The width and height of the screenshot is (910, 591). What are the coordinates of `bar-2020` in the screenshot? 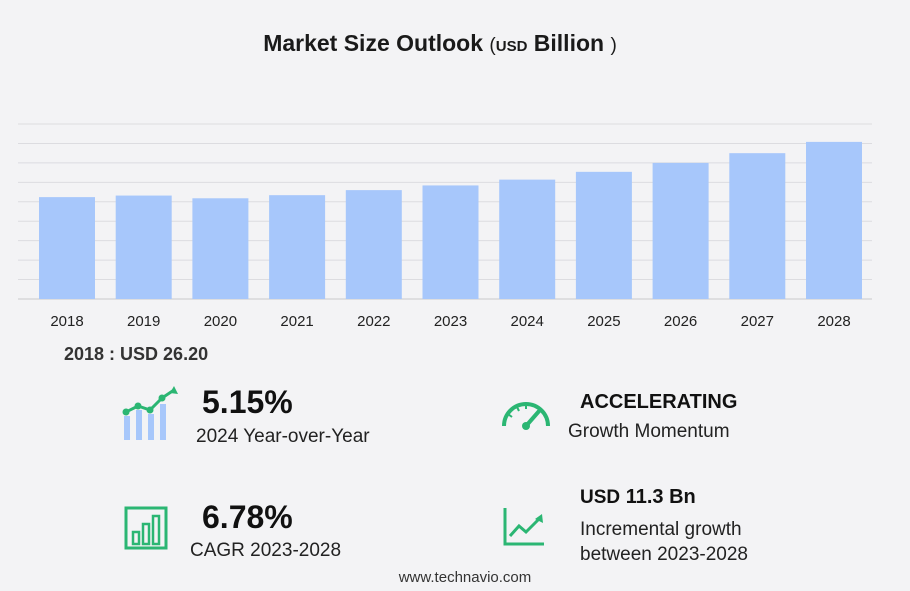 It's located at (220, 248).